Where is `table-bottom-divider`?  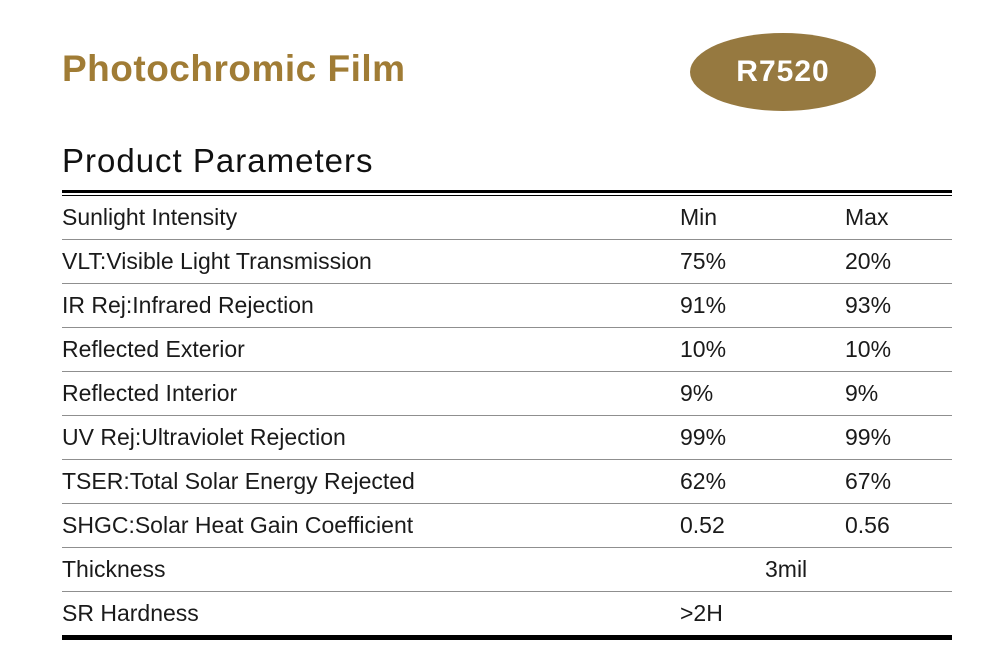 table-bottom-divider is located at coordinates (507, 637).